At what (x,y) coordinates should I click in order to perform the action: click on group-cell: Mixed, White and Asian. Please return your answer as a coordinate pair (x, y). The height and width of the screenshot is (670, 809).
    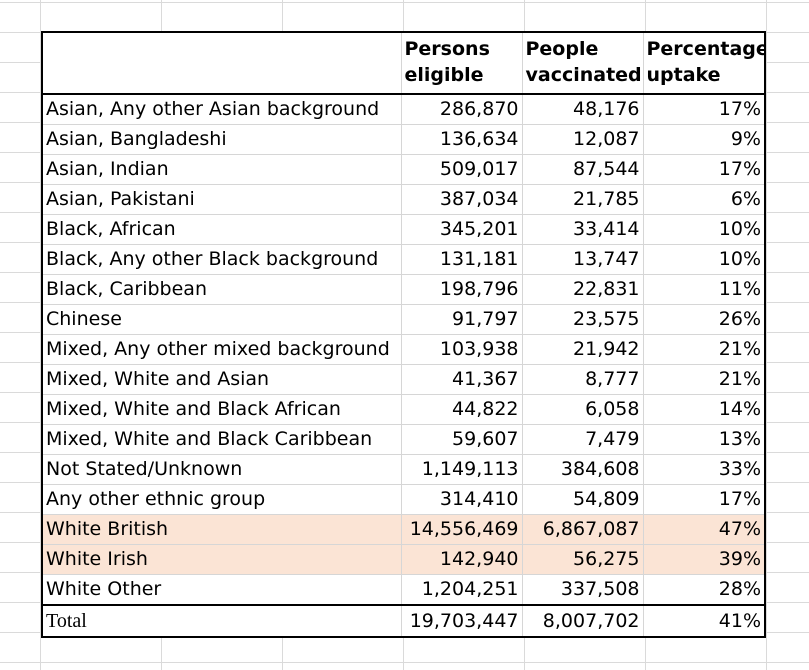
    Looking at the image, I should click on (222, 379).